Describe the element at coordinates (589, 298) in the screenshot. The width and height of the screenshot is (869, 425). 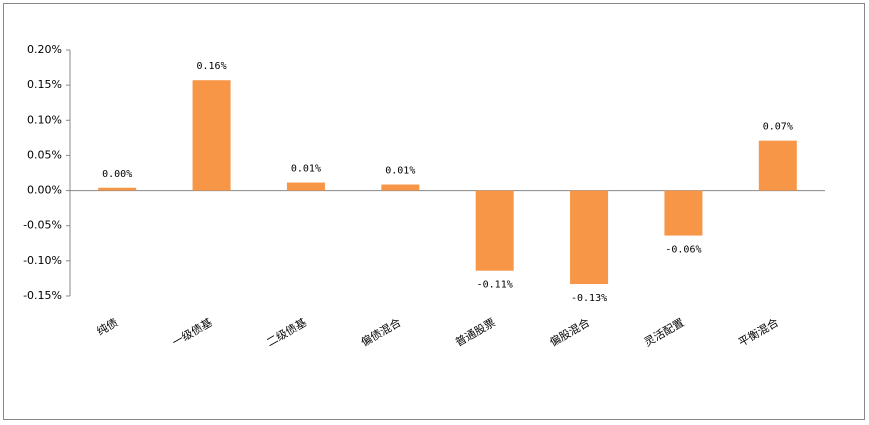
I see `value-label: -0.13%` at that location.